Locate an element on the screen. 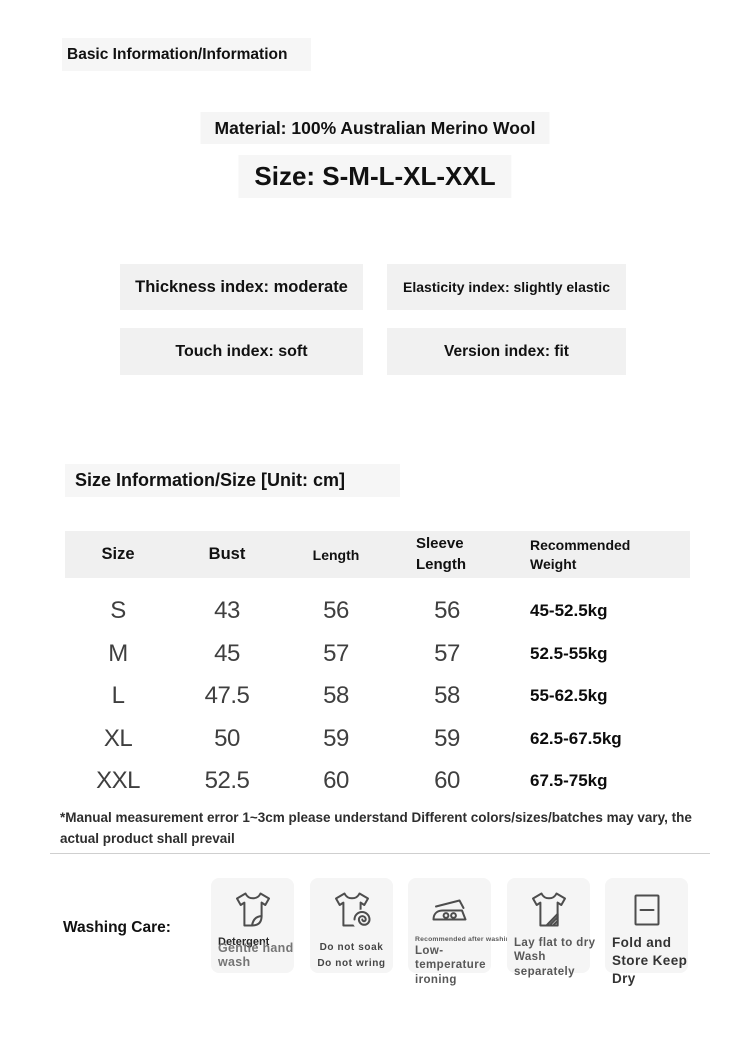 The height and width of the screenshot is (1038, 750). cell-recommended-weight: 67.5-75kg is located at coordinates (569, 781).